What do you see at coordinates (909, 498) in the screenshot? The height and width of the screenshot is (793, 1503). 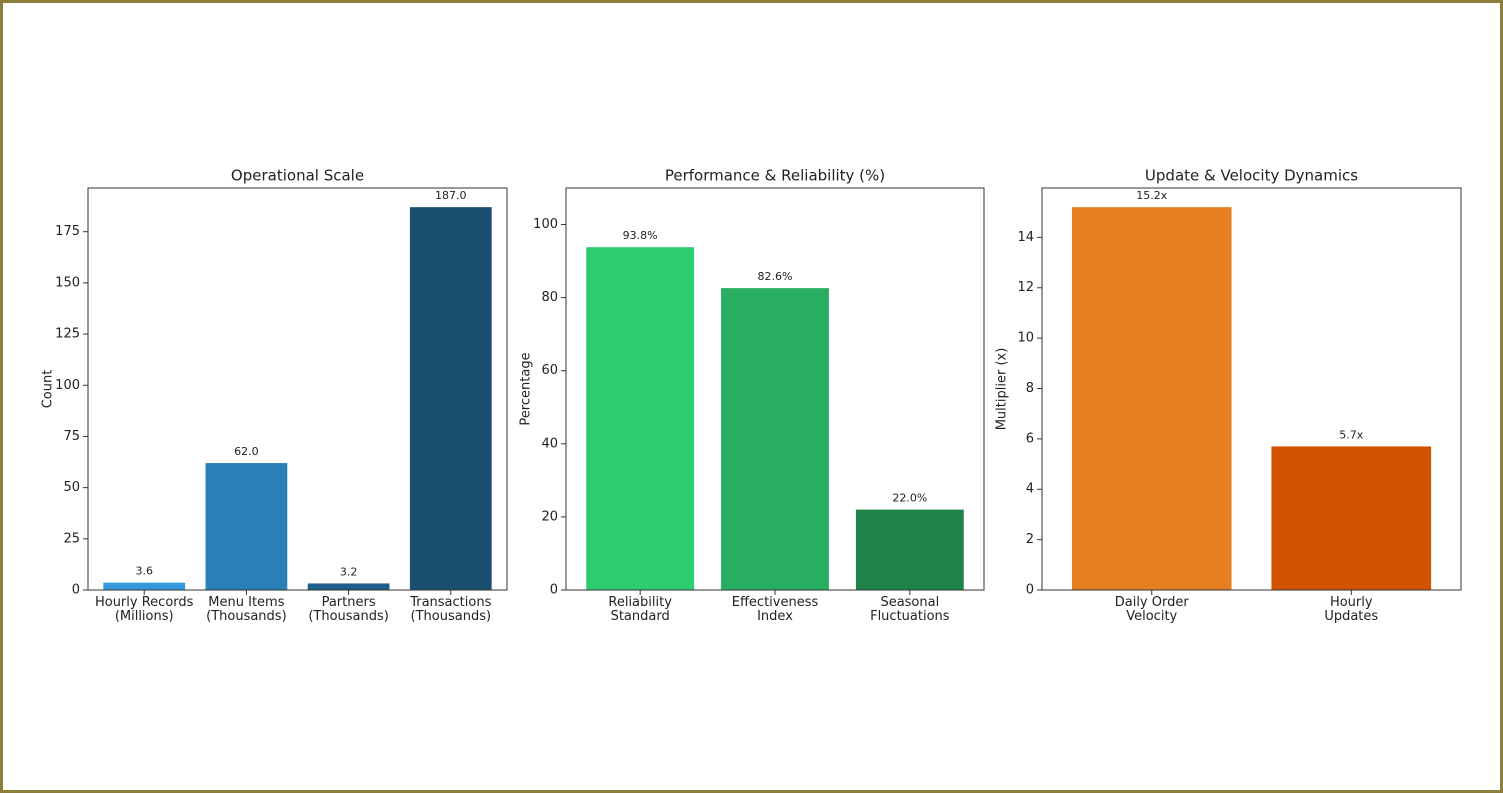 I see `value-label: 22.0%` at bounding box center [909, 498].